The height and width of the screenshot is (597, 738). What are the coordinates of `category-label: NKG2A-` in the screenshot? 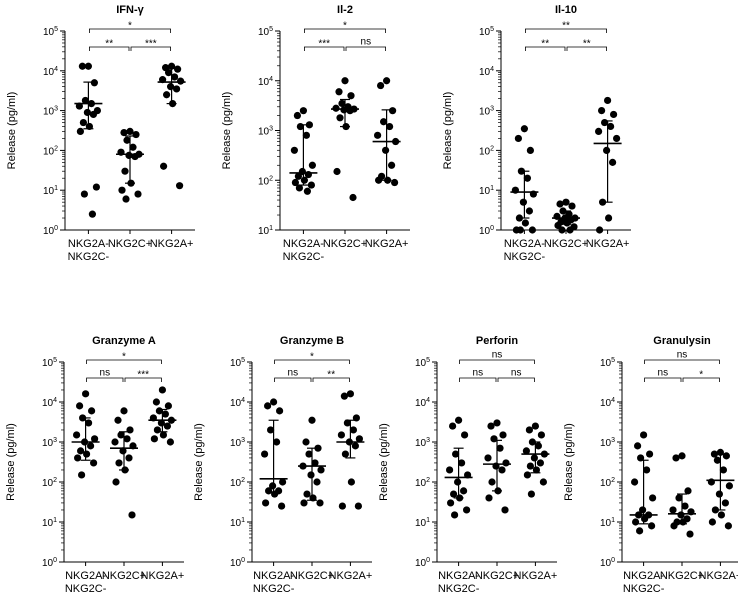 It's located at (643, 576).